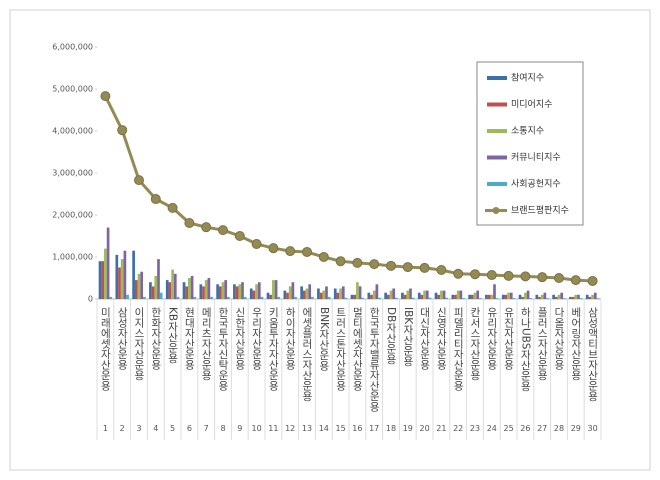  What do you see at coordinates (72, 89) in the screenshot?
I see `y-tick-label: 5,000,000` at bounding box center [72, 89].